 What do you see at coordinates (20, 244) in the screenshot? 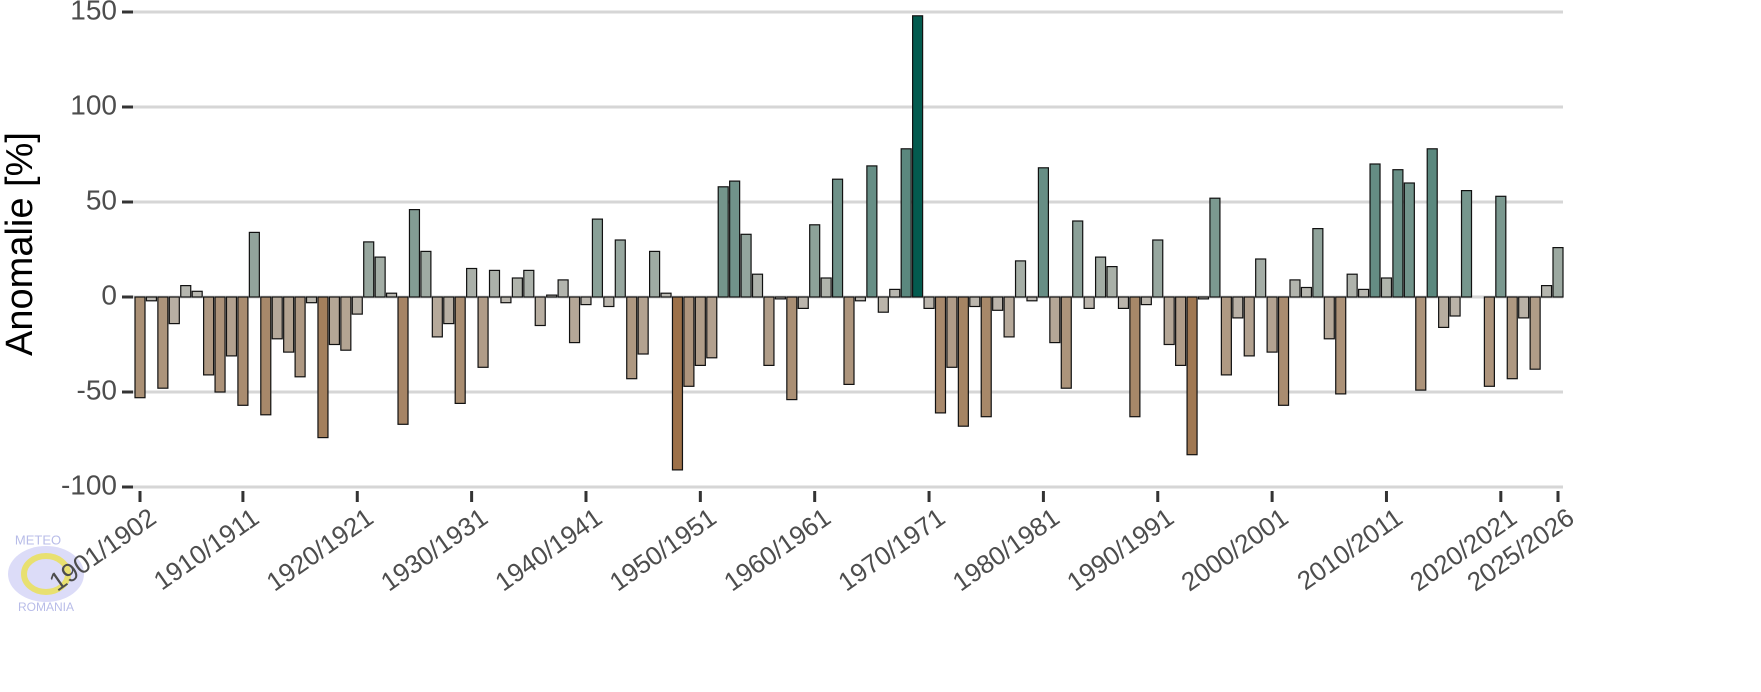
I see `y-axis-title: Anomalie [%]` at bounding box center [20, 244].